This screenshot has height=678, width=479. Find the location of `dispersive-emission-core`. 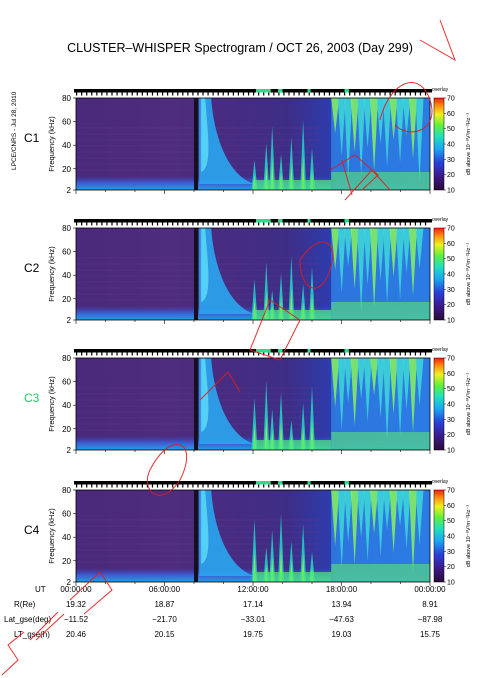

dispersive-emission-core is located at coordinates (205, 135).